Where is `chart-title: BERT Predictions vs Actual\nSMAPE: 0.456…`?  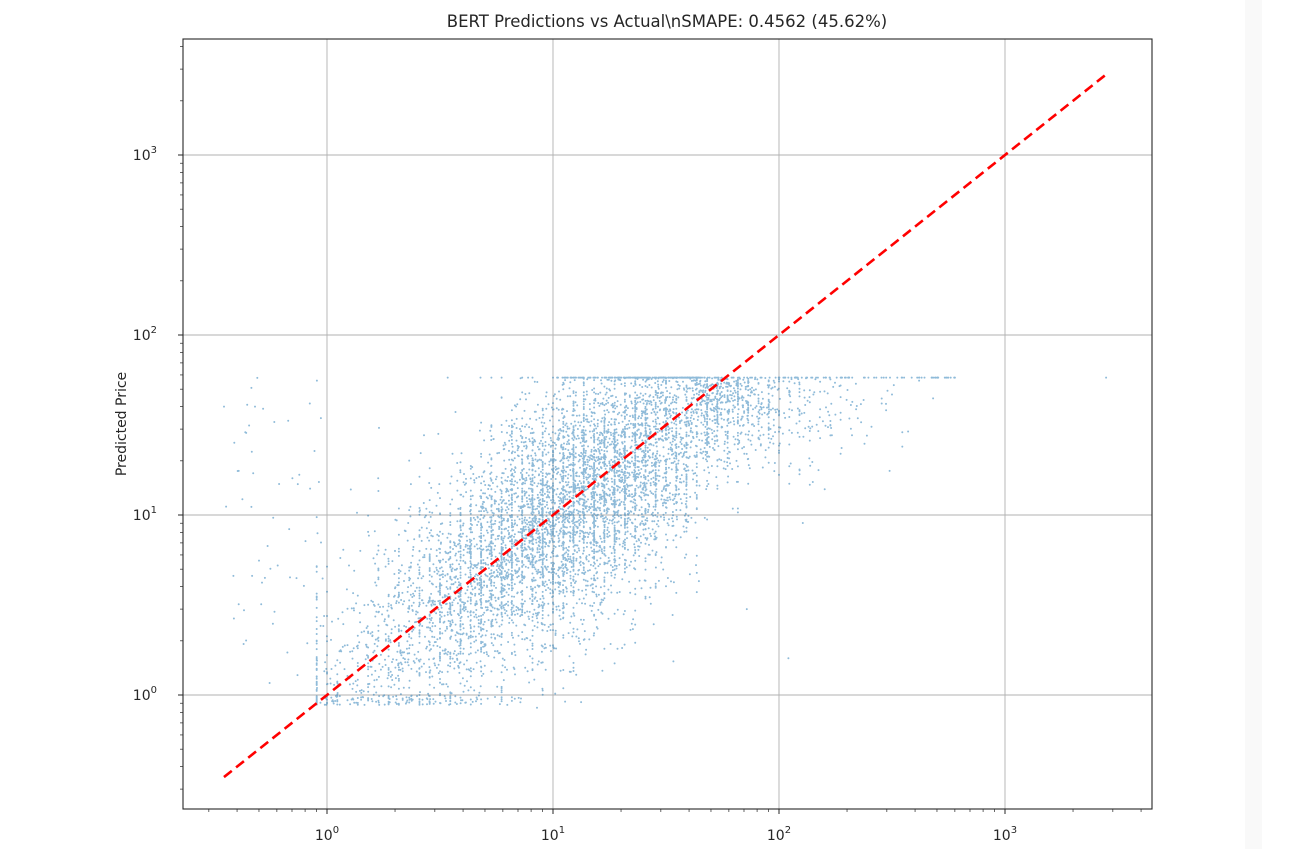
chart-title: BERT Predictions vs Actual\nSMAPE: 0.456… is located at coordinates (667, 21).